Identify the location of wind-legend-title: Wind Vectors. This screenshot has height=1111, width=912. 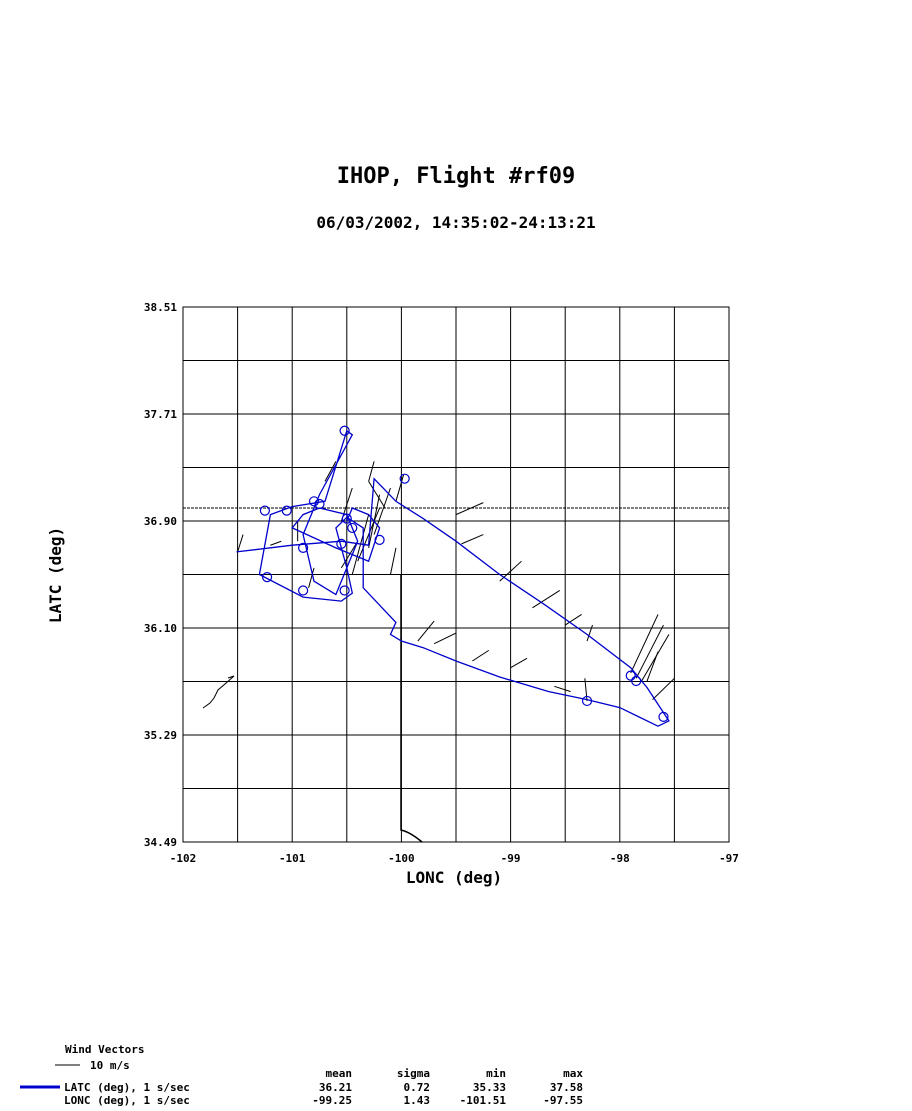
(104, 1049).